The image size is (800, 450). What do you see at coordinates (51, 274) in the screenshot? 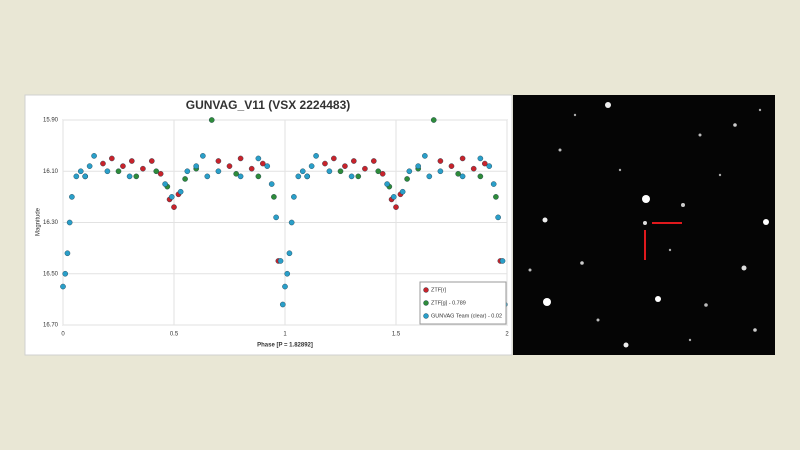
I see `y-tick-label: 16.50` at bounding box center [51, 274].